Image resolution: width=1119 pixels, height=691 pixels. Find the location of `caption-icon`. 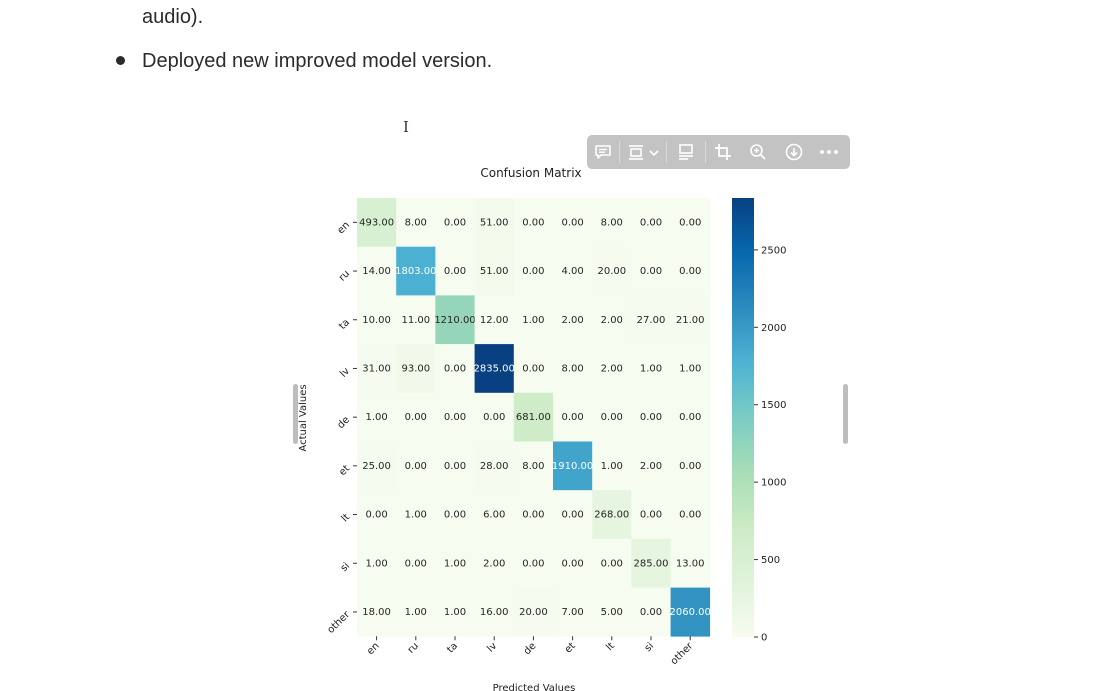

caption-icon is located at coordinates (686, 152).